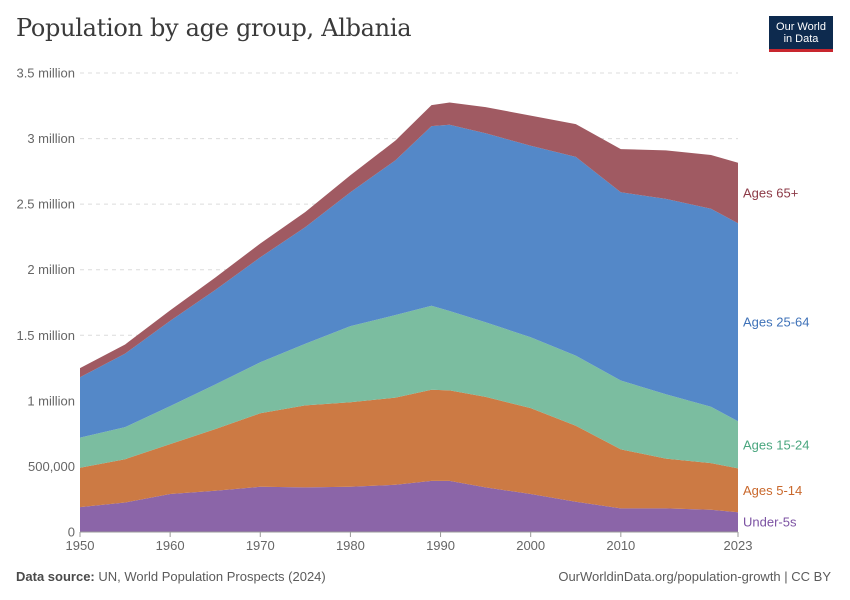  I want to click on y-tick-label: 2 million, so click(51, 269).